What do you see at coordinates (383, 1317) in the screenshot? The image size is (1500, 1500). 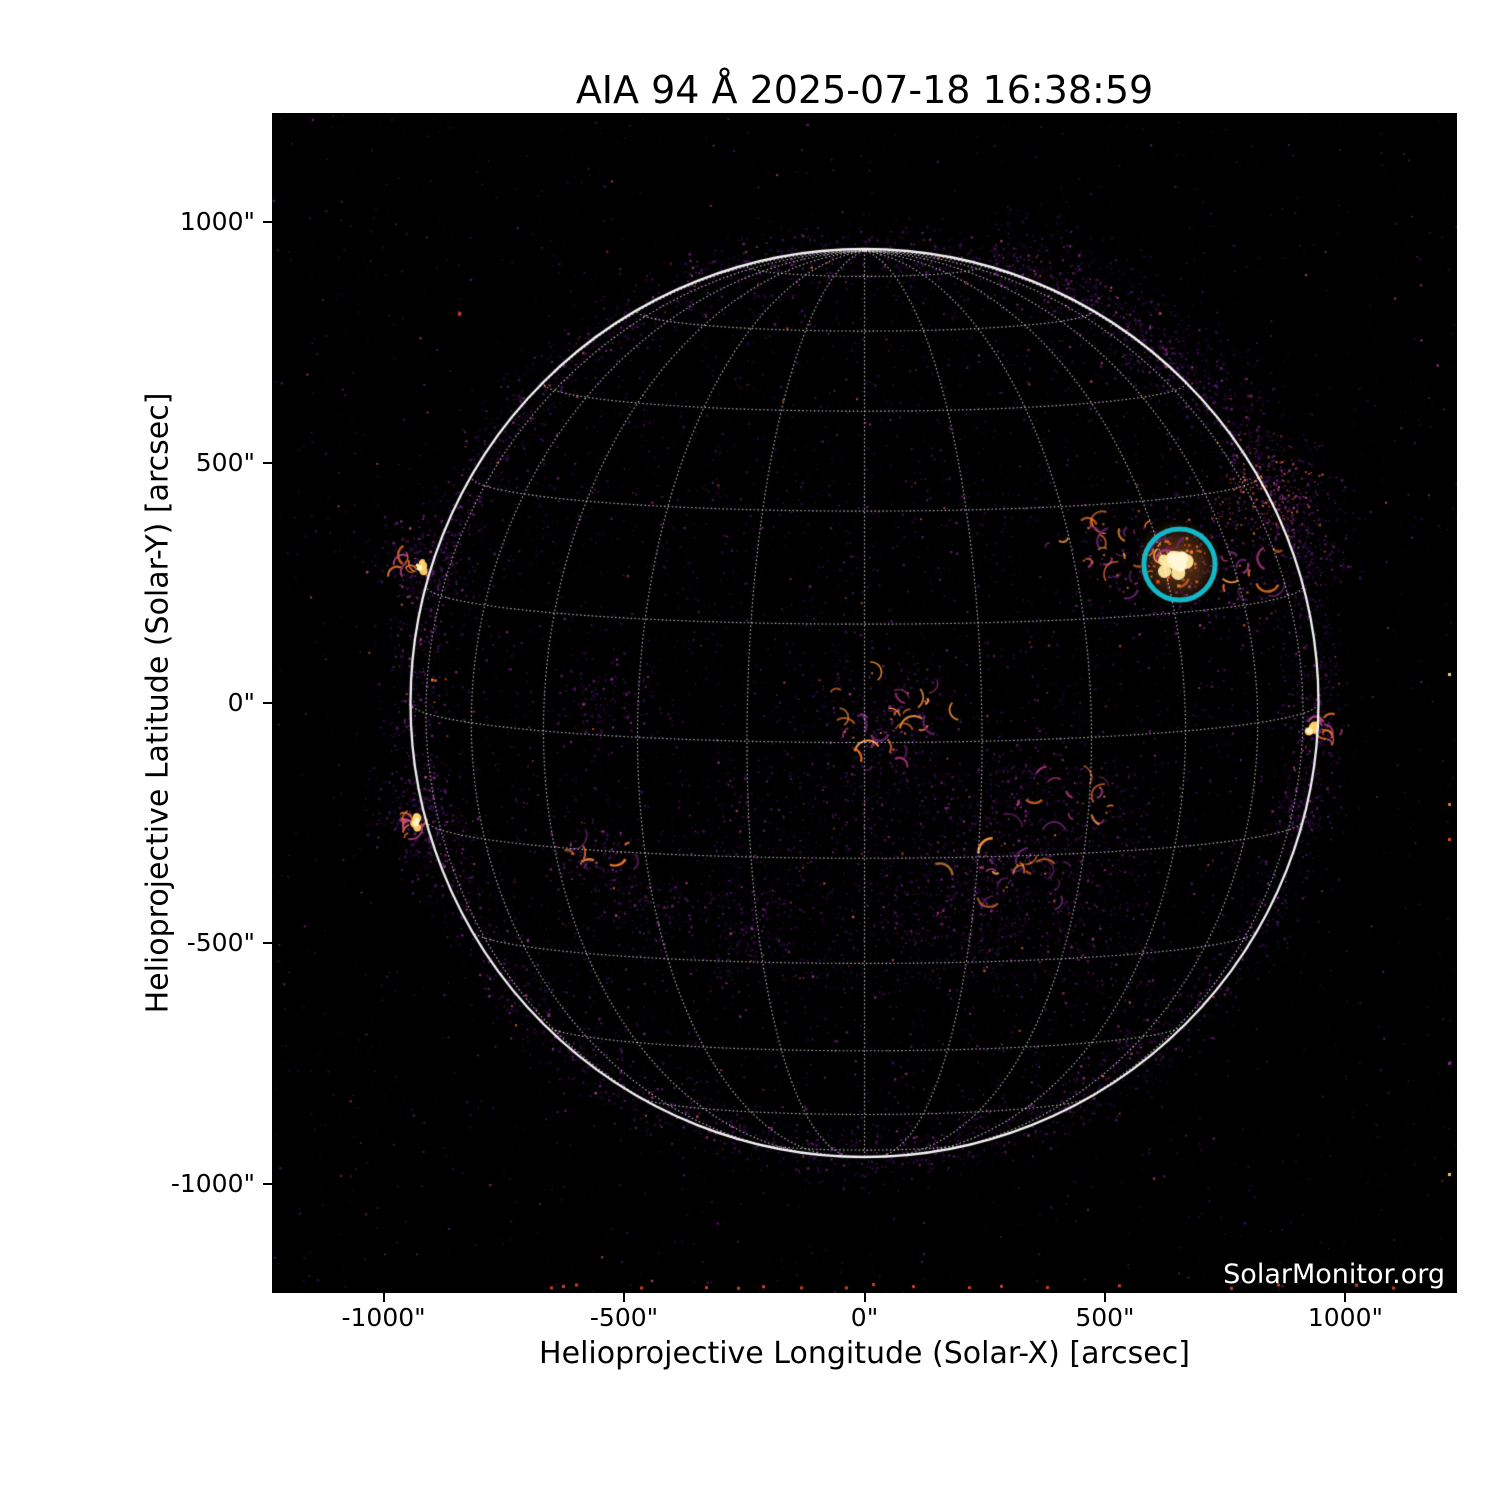 I see `x-tick-label: -1000"` at bounding box center [383, 1317].